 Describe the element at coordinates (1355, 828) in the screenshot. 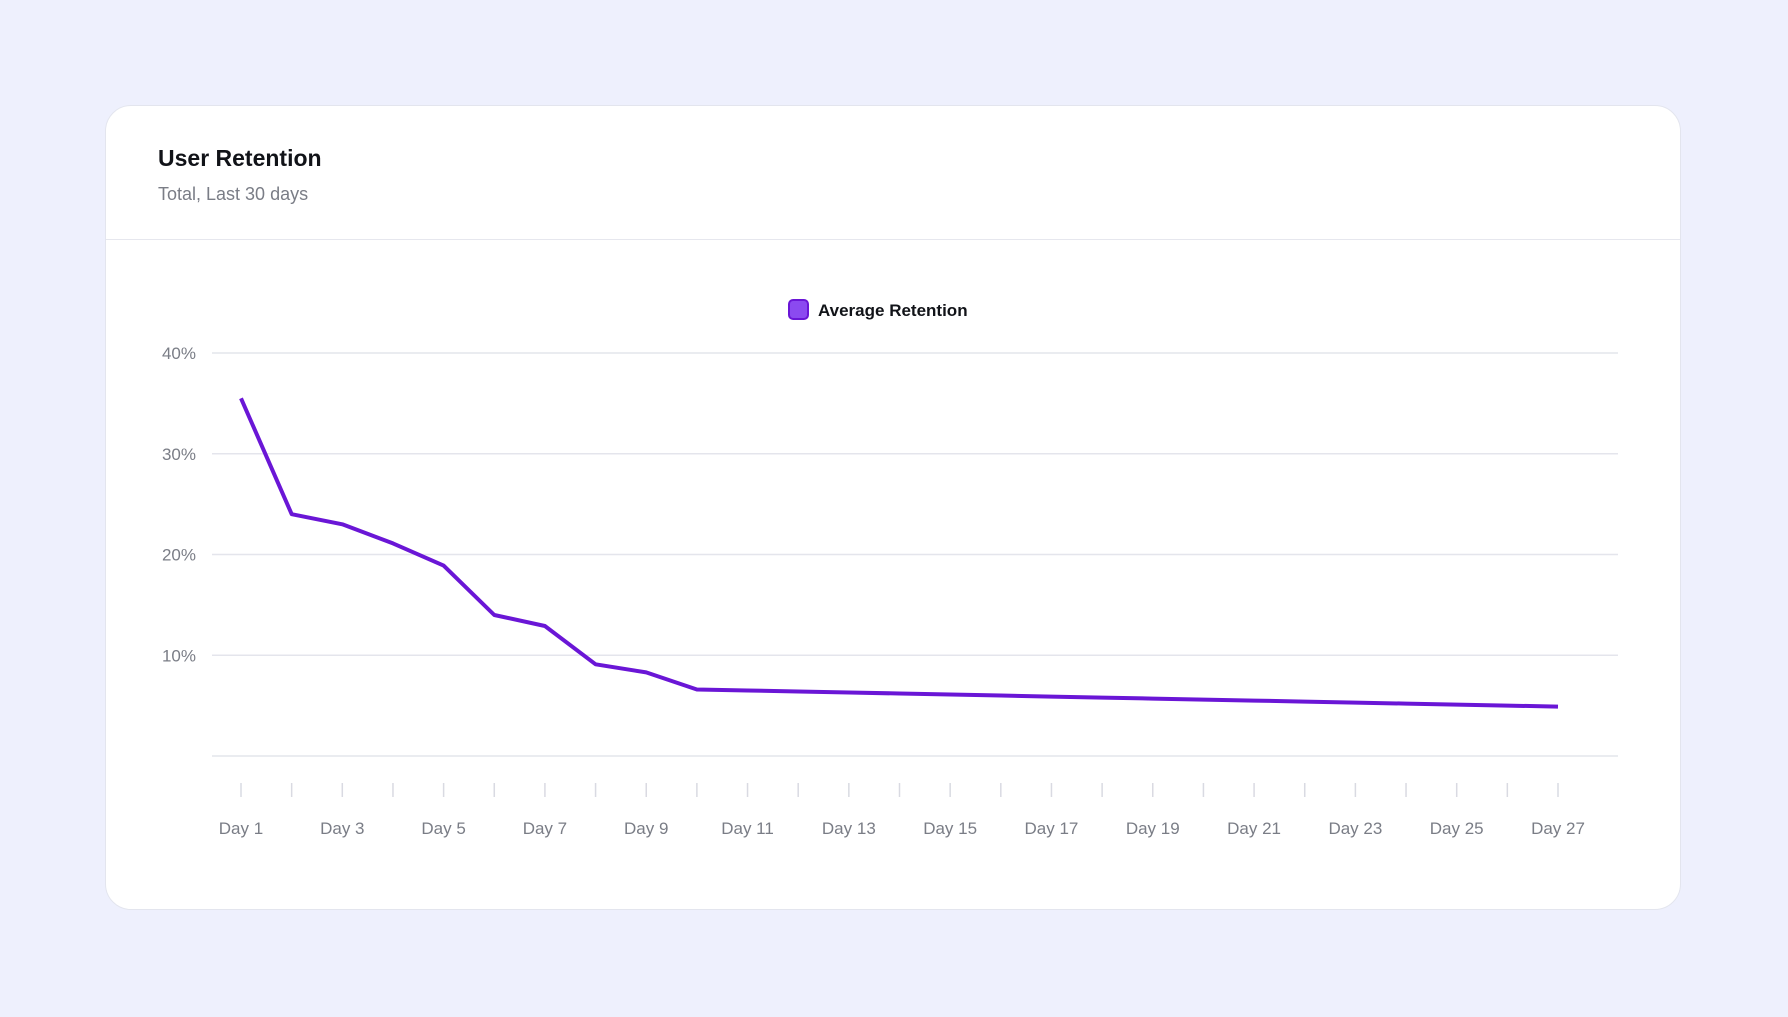

I see `x-tick-label: Day 23` at that location.